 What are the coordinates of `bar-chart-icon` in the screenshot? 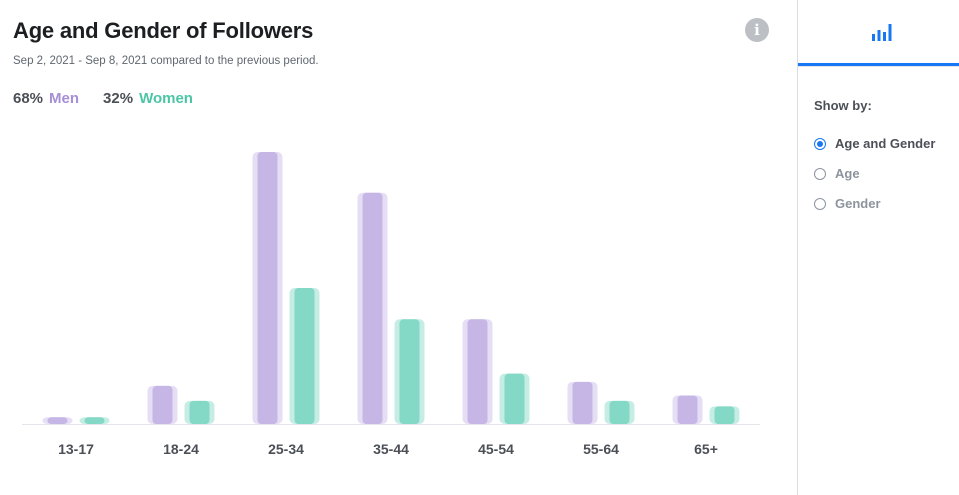 It's located at (881, 32).